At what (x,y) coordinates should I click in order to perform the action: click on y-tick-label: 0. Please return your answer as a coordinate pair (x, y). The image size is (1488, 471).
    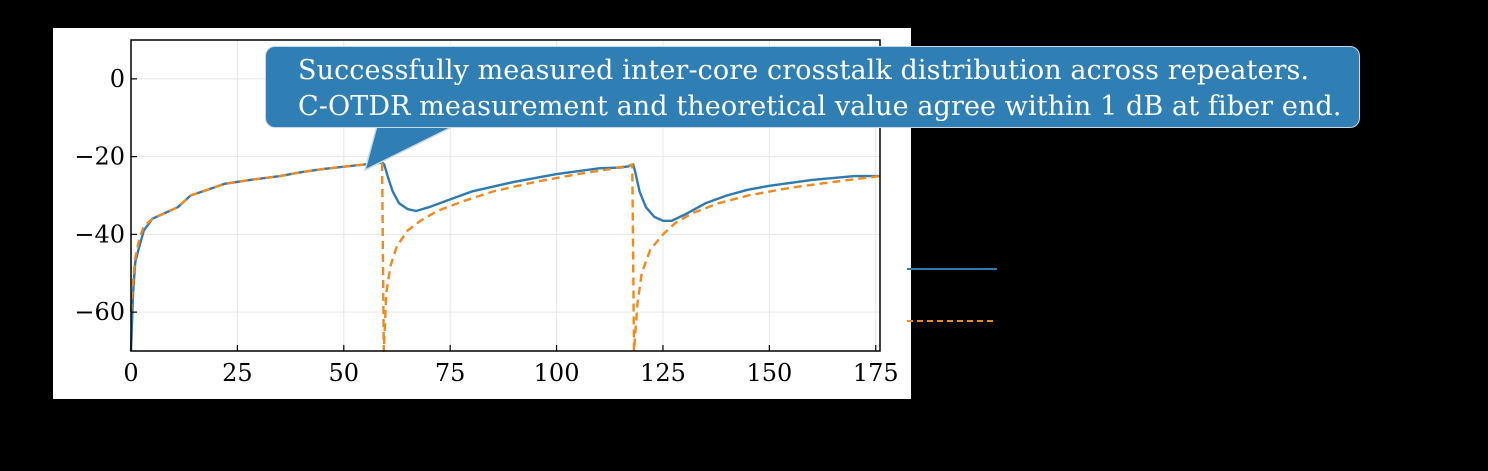
    Looking at the image, I should click on (117, 79).